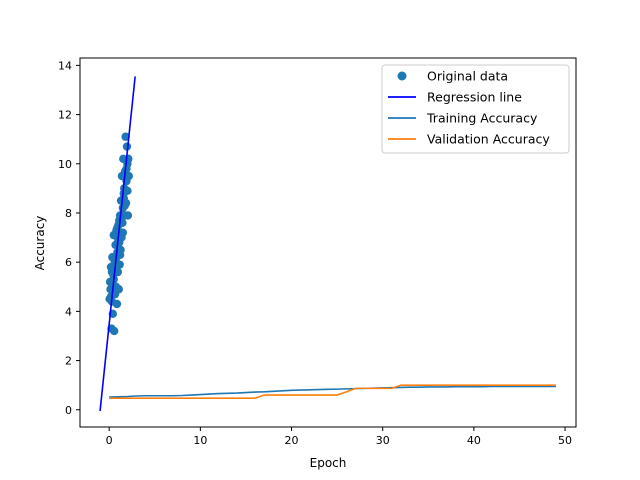  I want to click on x-tick-label: 20, so click(292, 440).